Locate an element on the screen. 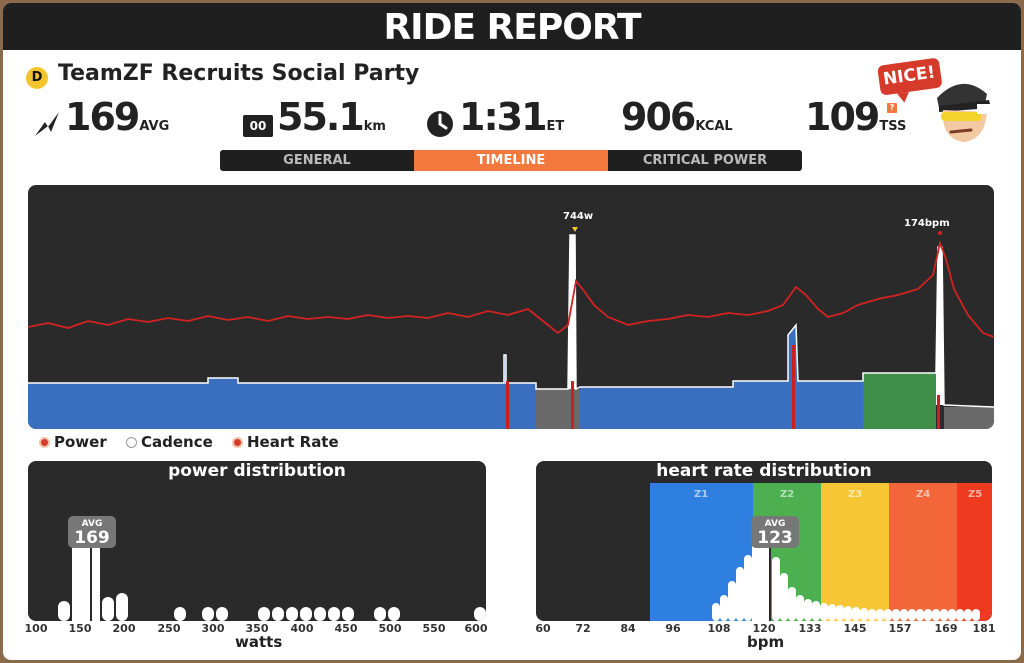 The height and width of the screenshot is (663, 1024). hr-tick: 72 is located at coordinates (583, 628).